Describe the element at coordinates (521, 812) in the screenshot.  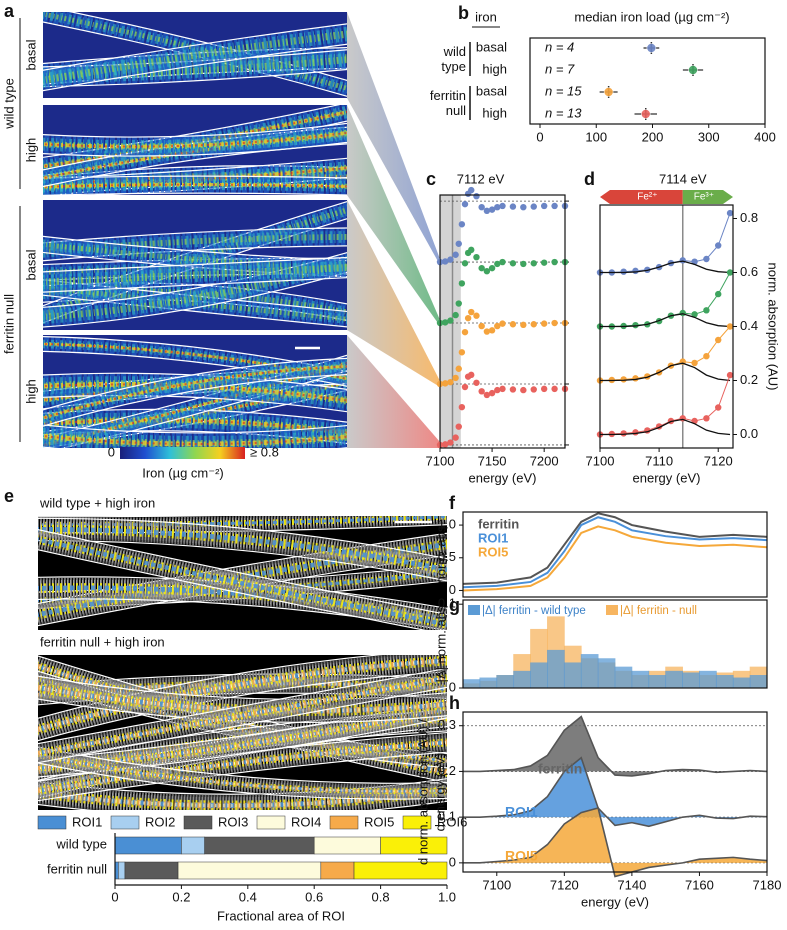
I see `series-label: ROI1` at that location.